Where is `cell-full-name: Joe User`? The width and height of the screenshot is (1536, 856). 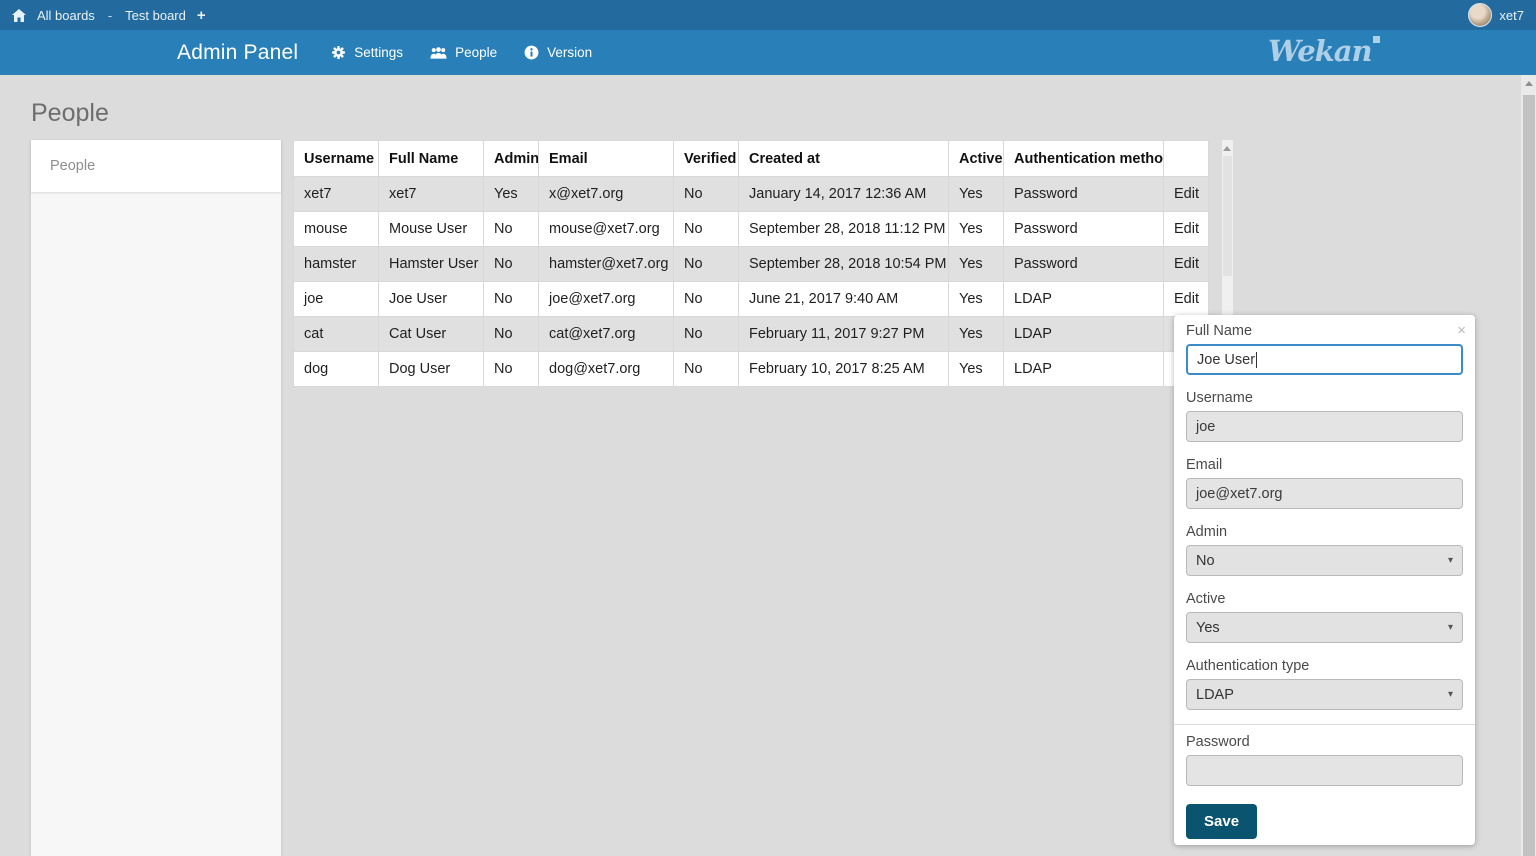 cell-full-name: Joe User is located at coordinates (431, 299).